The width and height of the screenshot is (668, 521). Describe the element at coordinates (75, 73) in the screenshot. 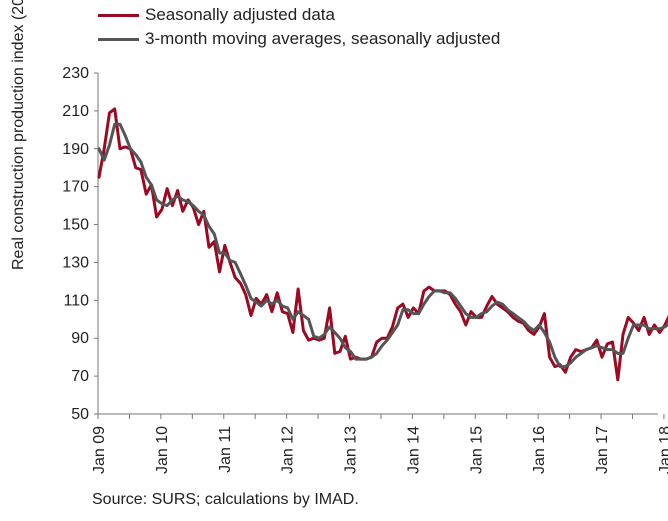

I see `y-tick-label: 230` at that location.